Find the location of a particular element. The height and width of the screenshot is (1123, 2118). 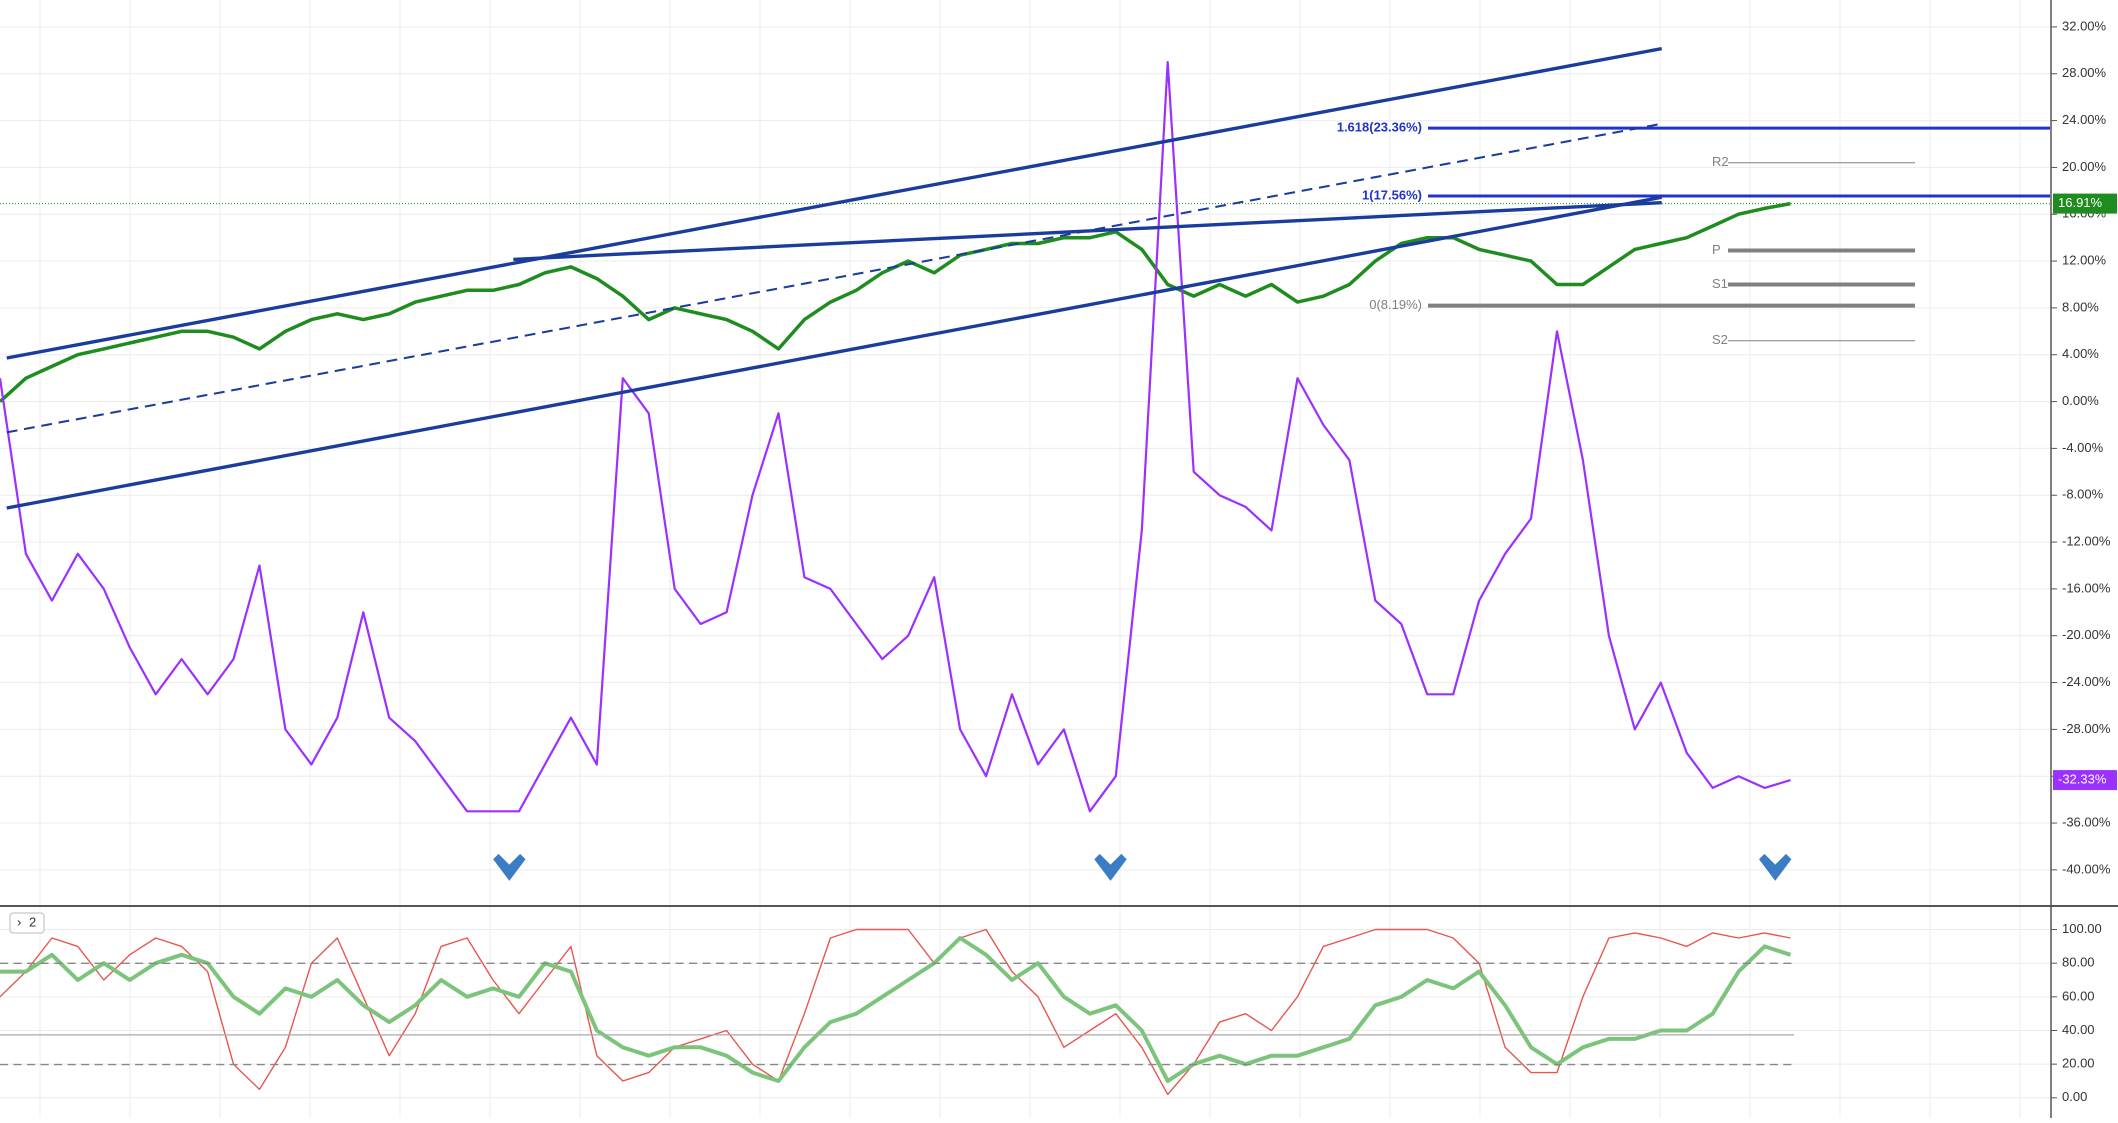

y-tick-label: -36.00% is located at coordinates (2086, 821).